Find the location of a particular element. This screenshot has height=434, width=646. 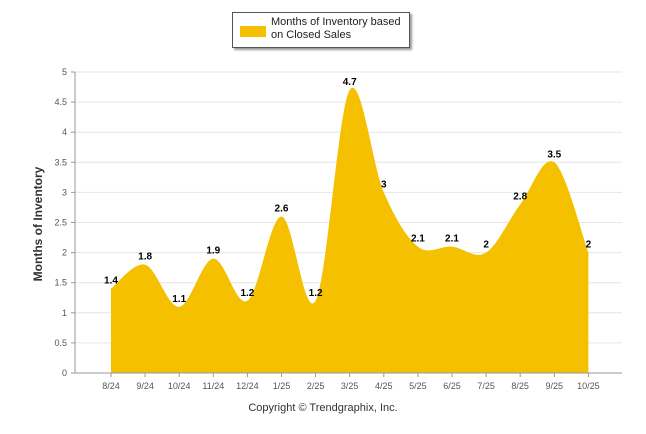

y-tick-label: 1 is located at coordinates (64, 313).